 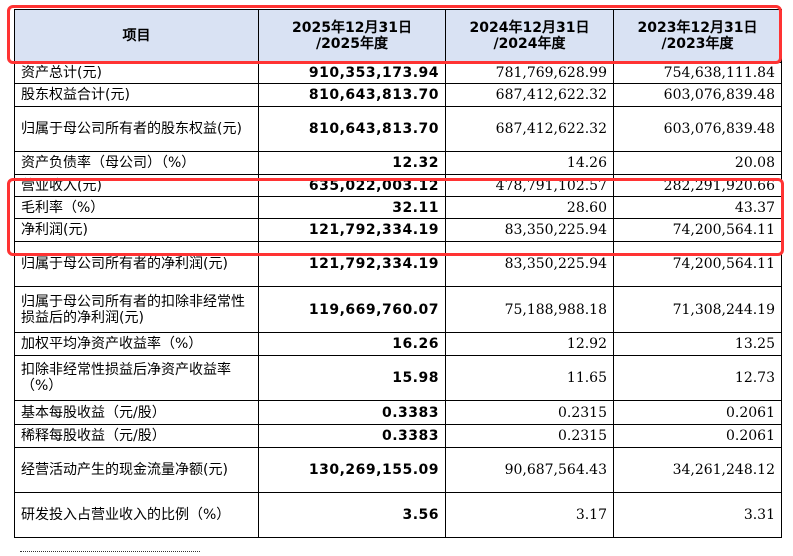 I want to click on value-2023: 34,261,248.12, so click(x=697, y=470).